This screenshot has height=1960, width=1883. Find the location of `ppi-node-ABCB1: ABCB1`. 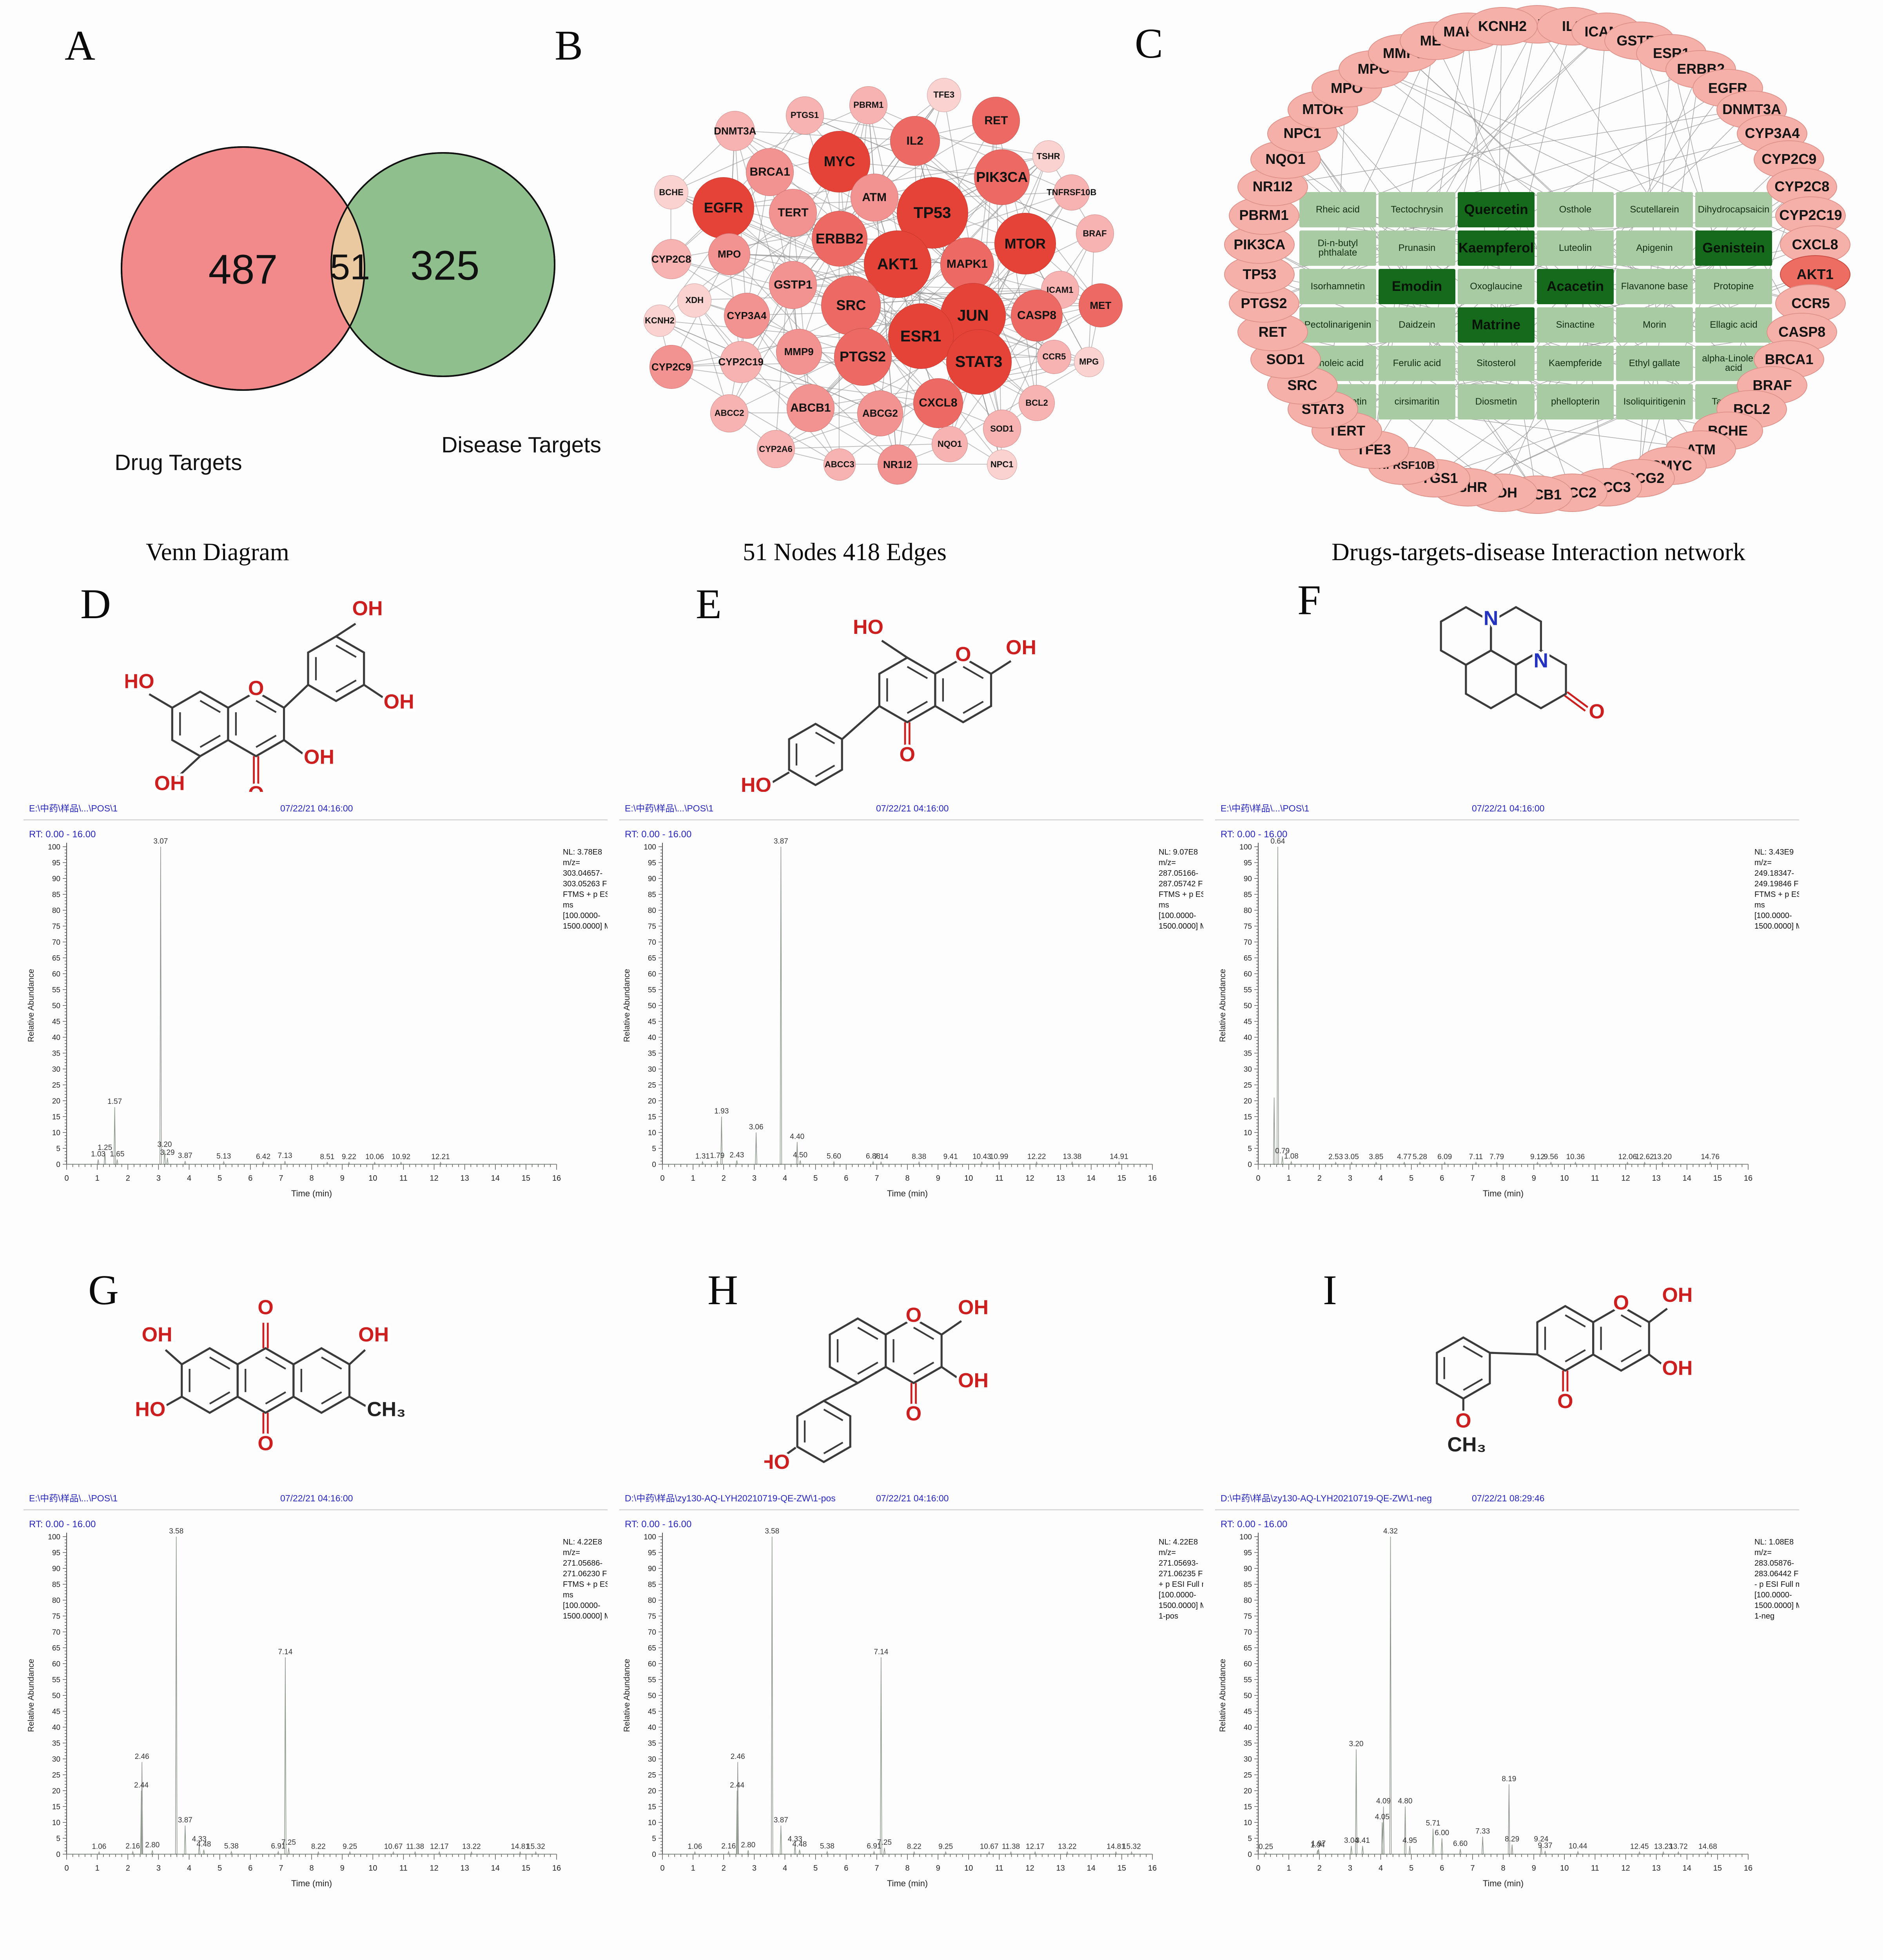

ppi-node-ABCB1: ABCB1 is located at coordinates (810, 408).